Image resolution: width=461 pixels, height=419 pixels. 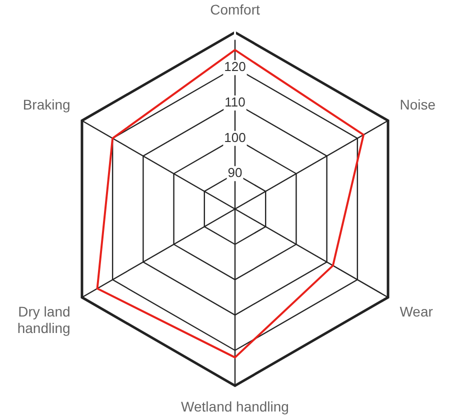 I want to click on spoke-label: Wetland handling, so click(x=235, y=406).